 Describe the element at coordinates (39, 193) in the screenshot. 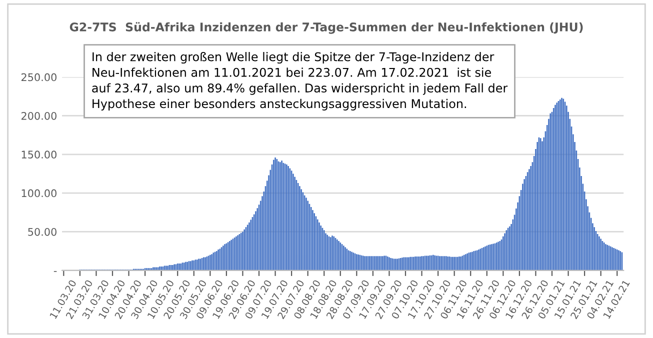

I see `y-tick-label: 100.00` at that location.